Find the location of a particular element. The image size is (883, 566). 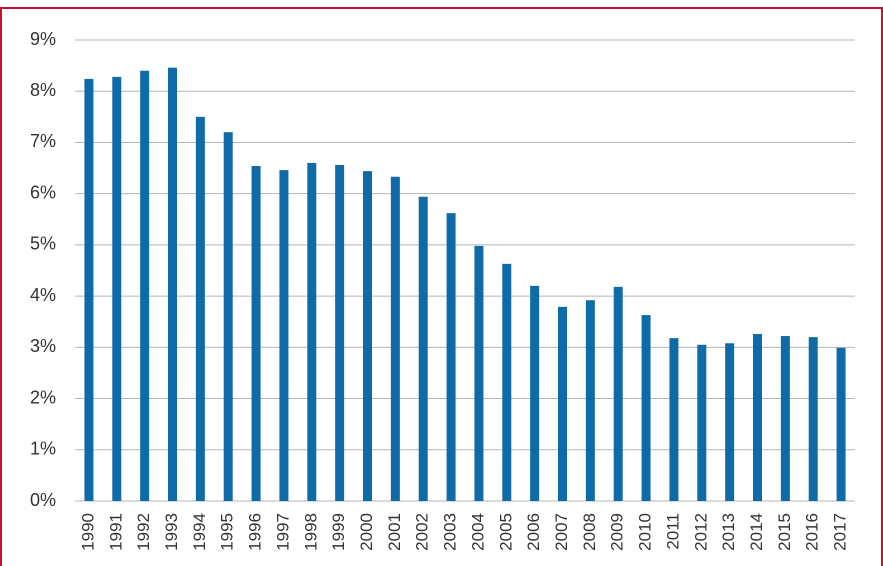

x-tick-label: 2016 is located at coordinates (812, 532).